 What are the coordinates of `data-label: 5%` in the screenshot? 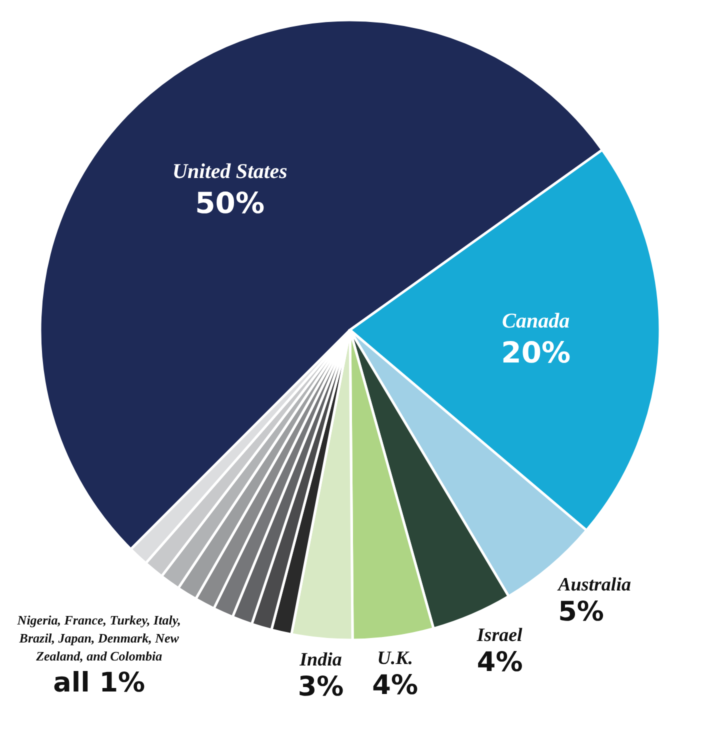 It's located at (581, 612).